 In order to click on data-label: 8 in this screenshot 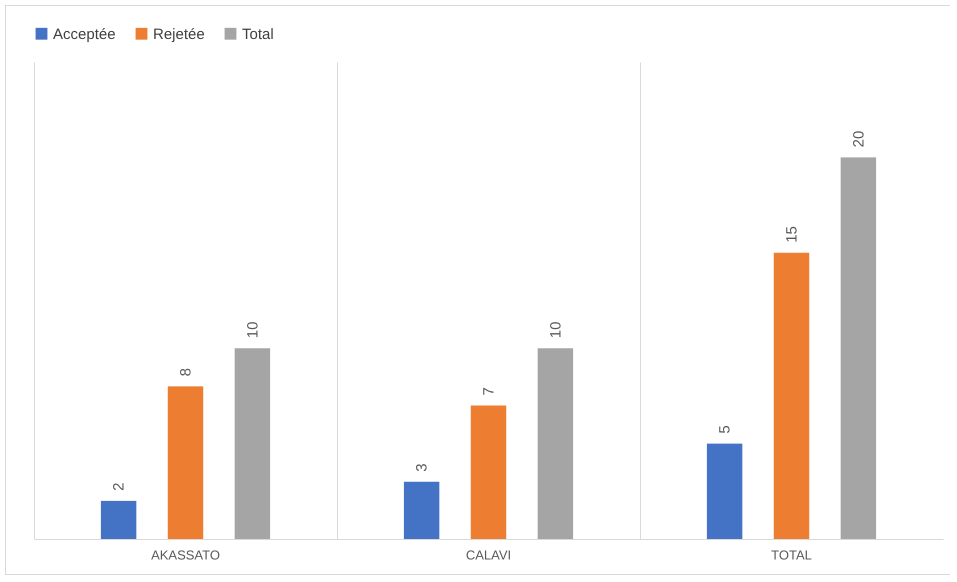, I will do `click(186, 372)`.